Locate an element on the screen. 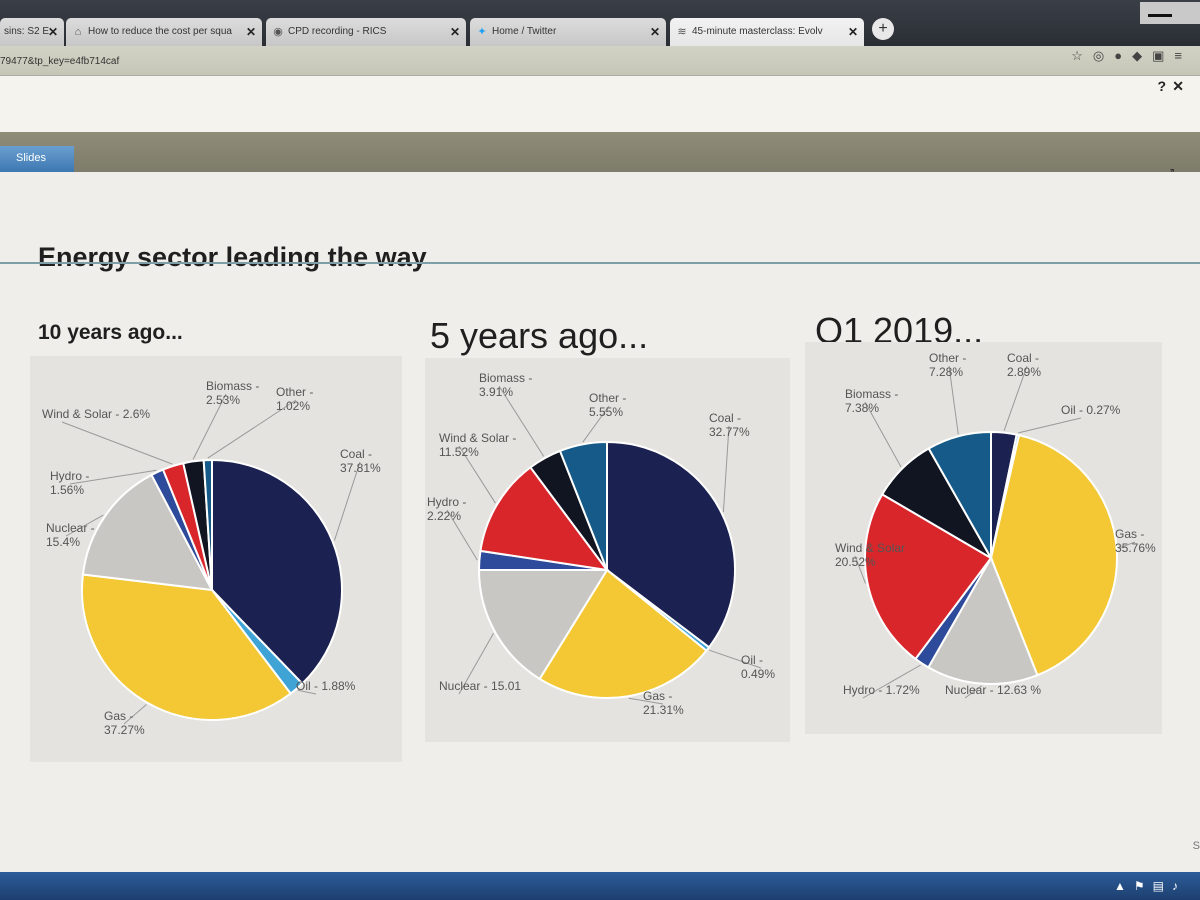 The width and height of the screenshot is (1200, 900). bookmark-star-icon: ☆ is located at coordinates (1082, 55).